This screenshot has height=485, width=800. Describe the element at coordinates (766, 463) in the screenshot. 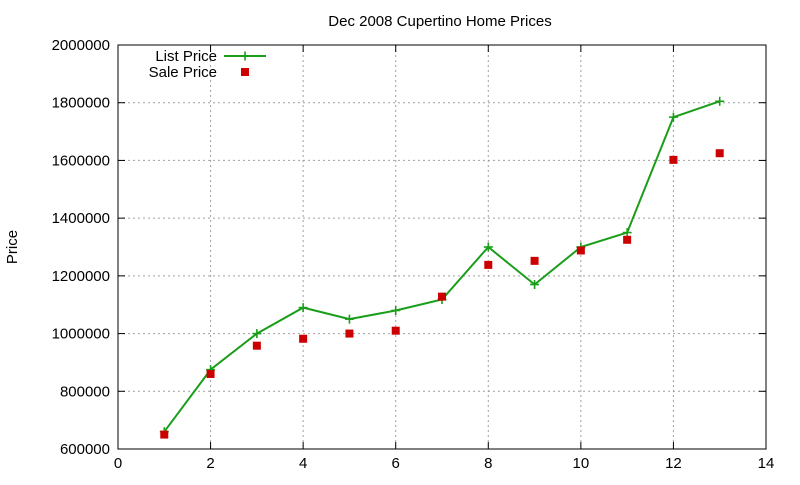

I see `x-tick-label: 14` at that location.